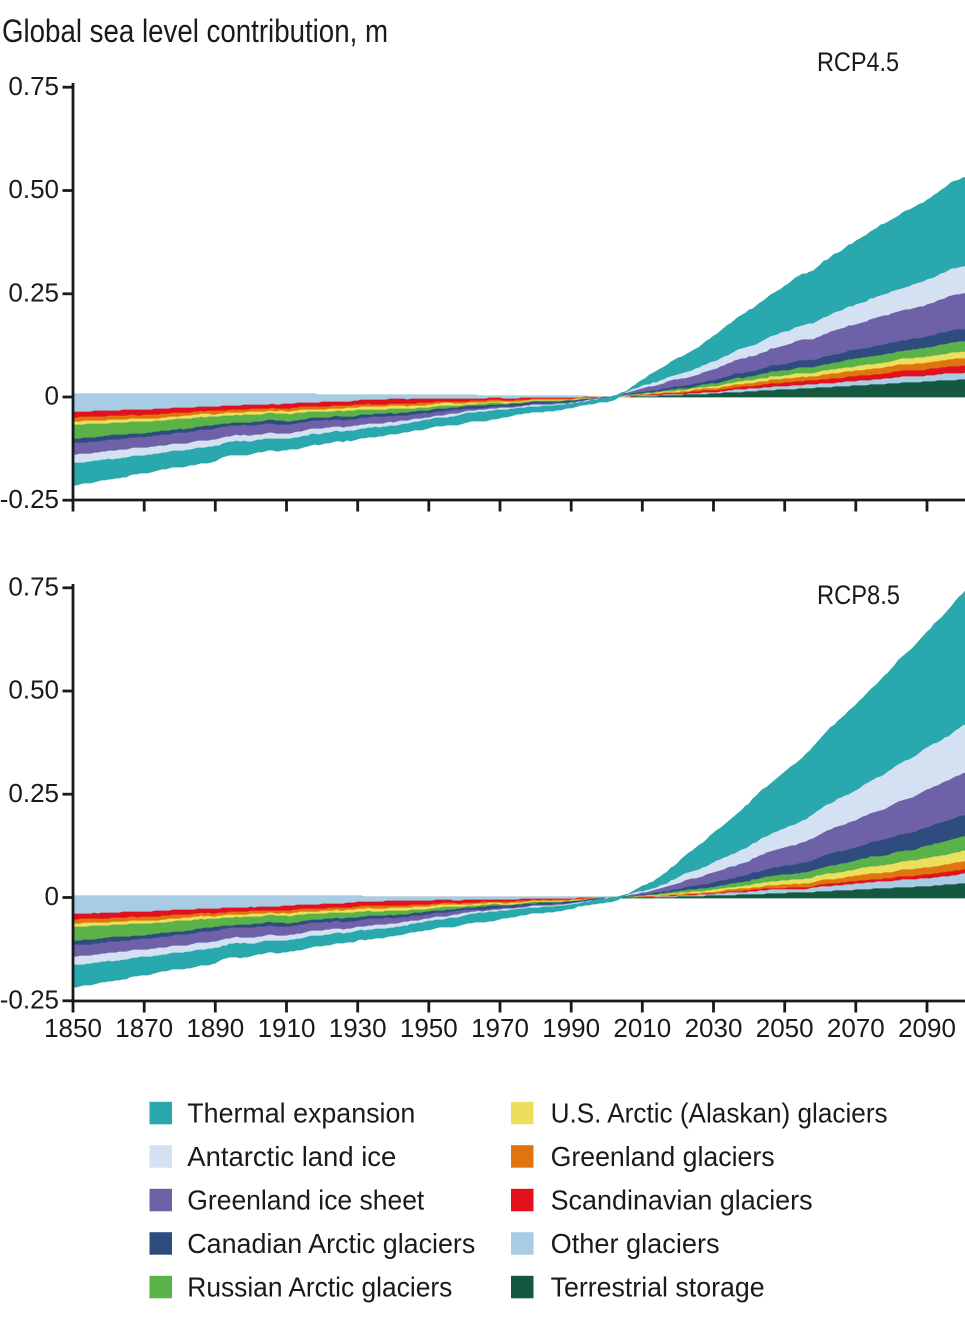 The width and height of the screenshot is (965, 1331). Describe the element at coordinates (301, 1113) in the screenshot. I see `svg-text: Thermal expansion` at that location.